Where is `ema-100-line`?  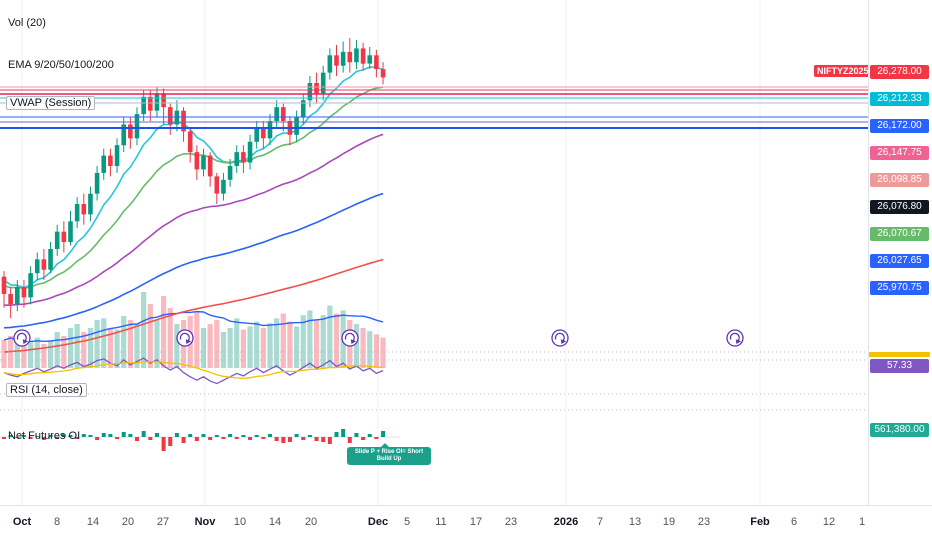 ema-100-line is located at coordinates (193, 260).